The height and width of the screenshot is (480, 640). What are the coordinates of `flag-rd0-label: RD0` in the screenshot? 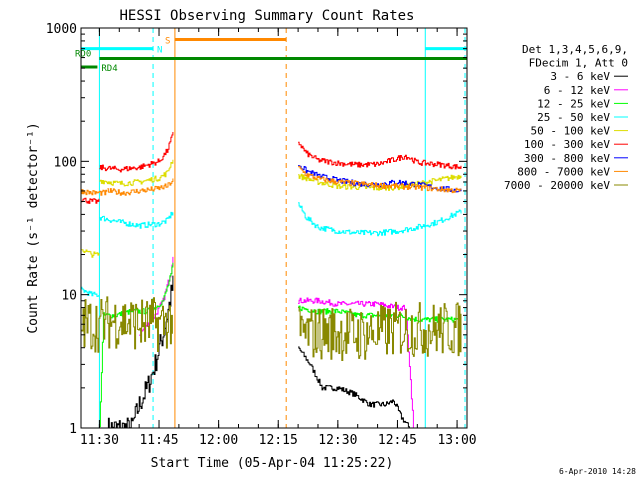 It's located at (83, 55).